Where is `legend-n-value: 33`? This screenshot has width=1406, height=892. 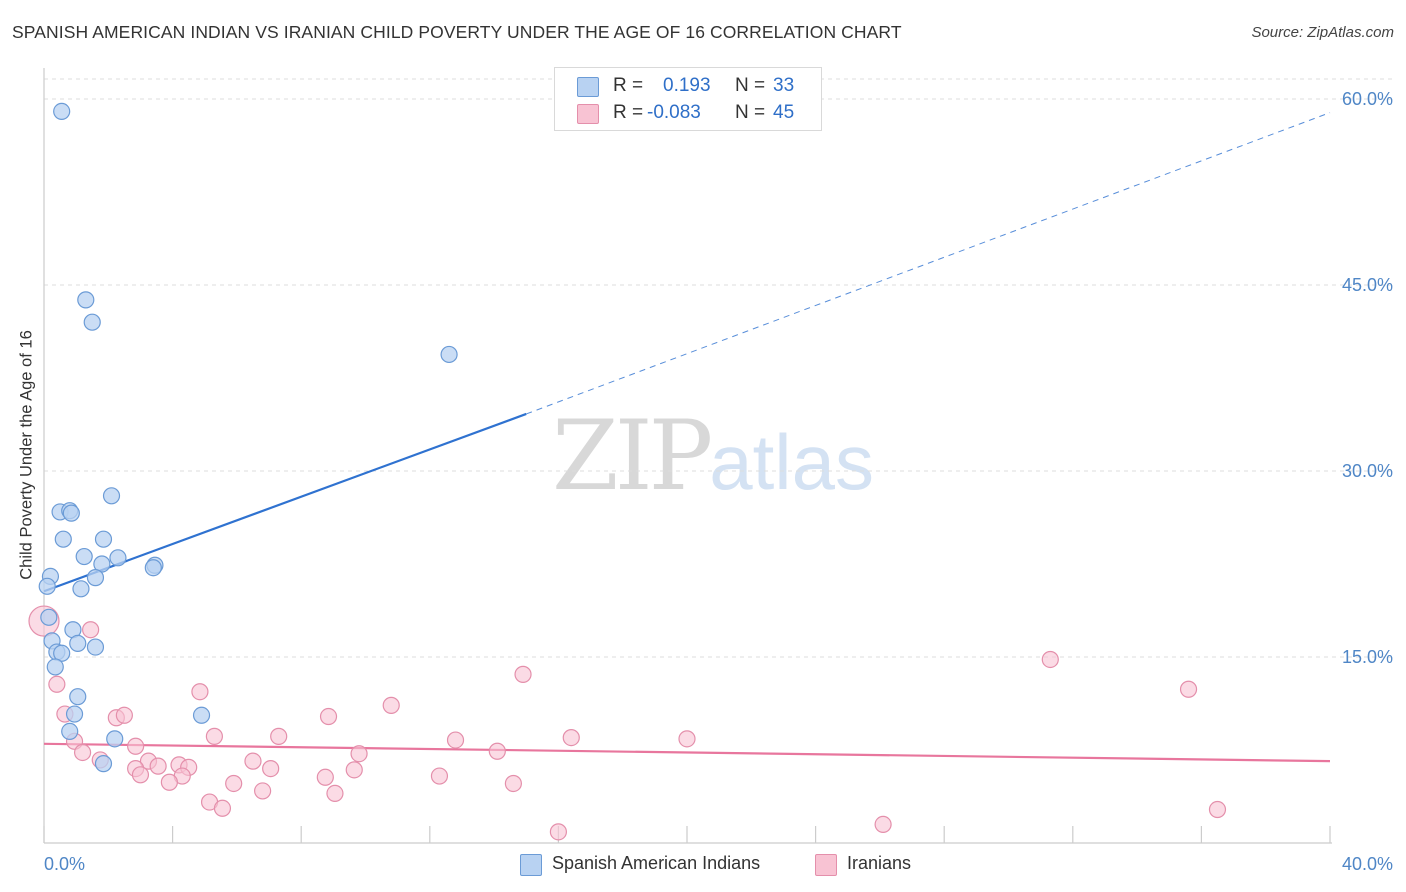
legend-n-value: 33 is located at coordinates (784, 85).